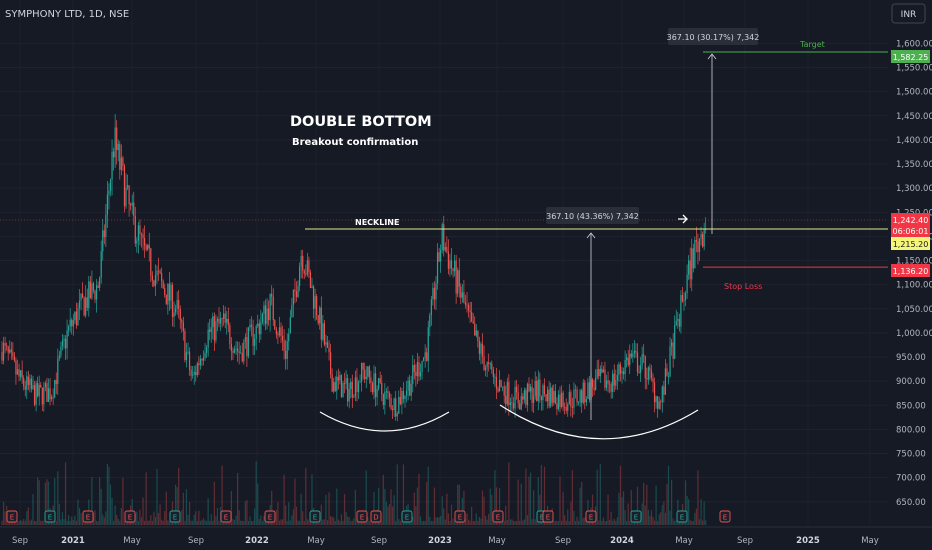  Describe the element at coordinates (914, 141) in the screenshot. I see `y-tick-label: 1,400.00` at that location.